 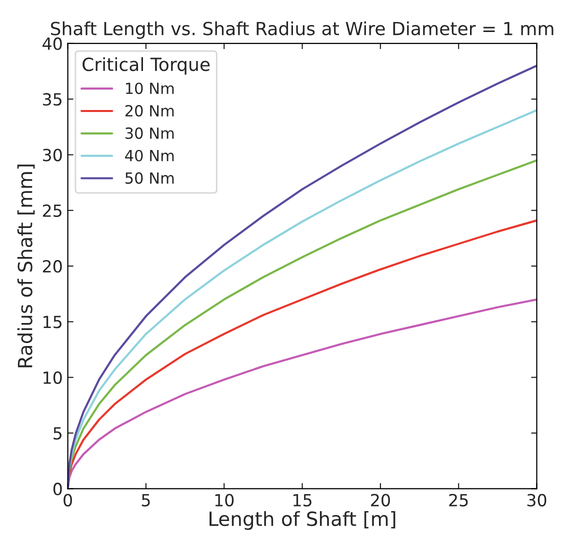 I want to click on y-tick-label: 20, so click(x=52, y=266).